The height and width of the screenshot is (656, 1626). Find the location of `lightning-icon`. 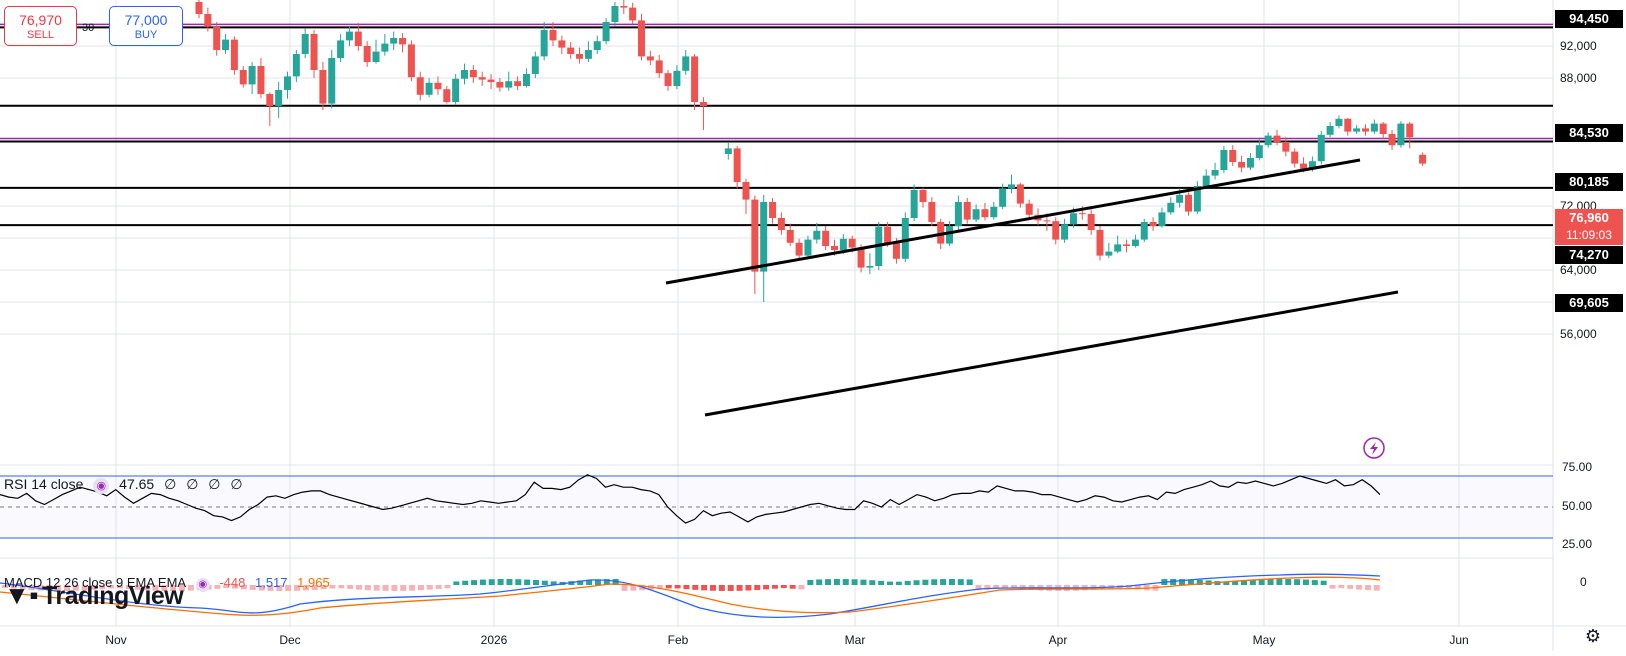

lightning-icon is located at coordinates (1374, 448).